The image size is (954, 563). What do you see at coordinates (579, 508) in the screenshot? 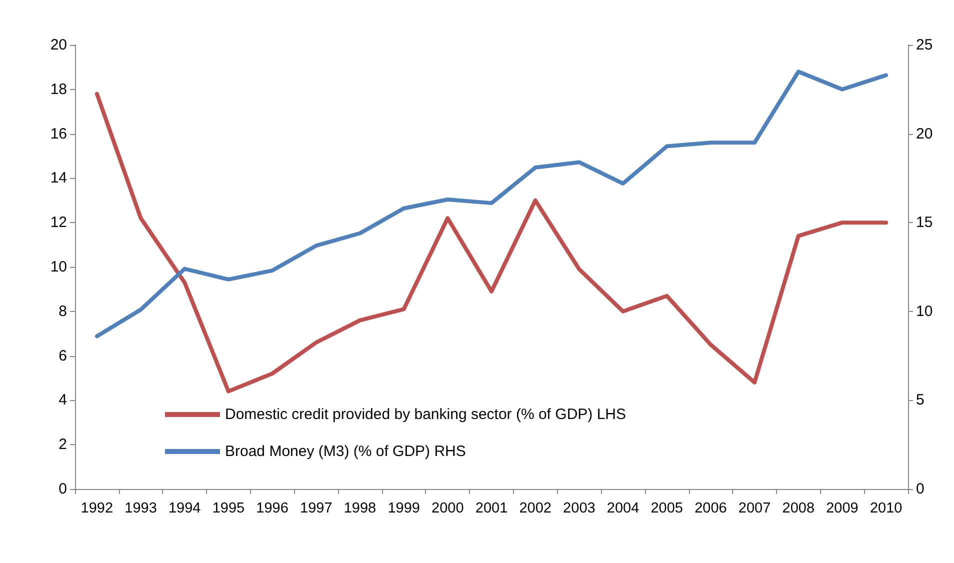
I see `x-tick-label: 2003` at bounding box center [579, 508].